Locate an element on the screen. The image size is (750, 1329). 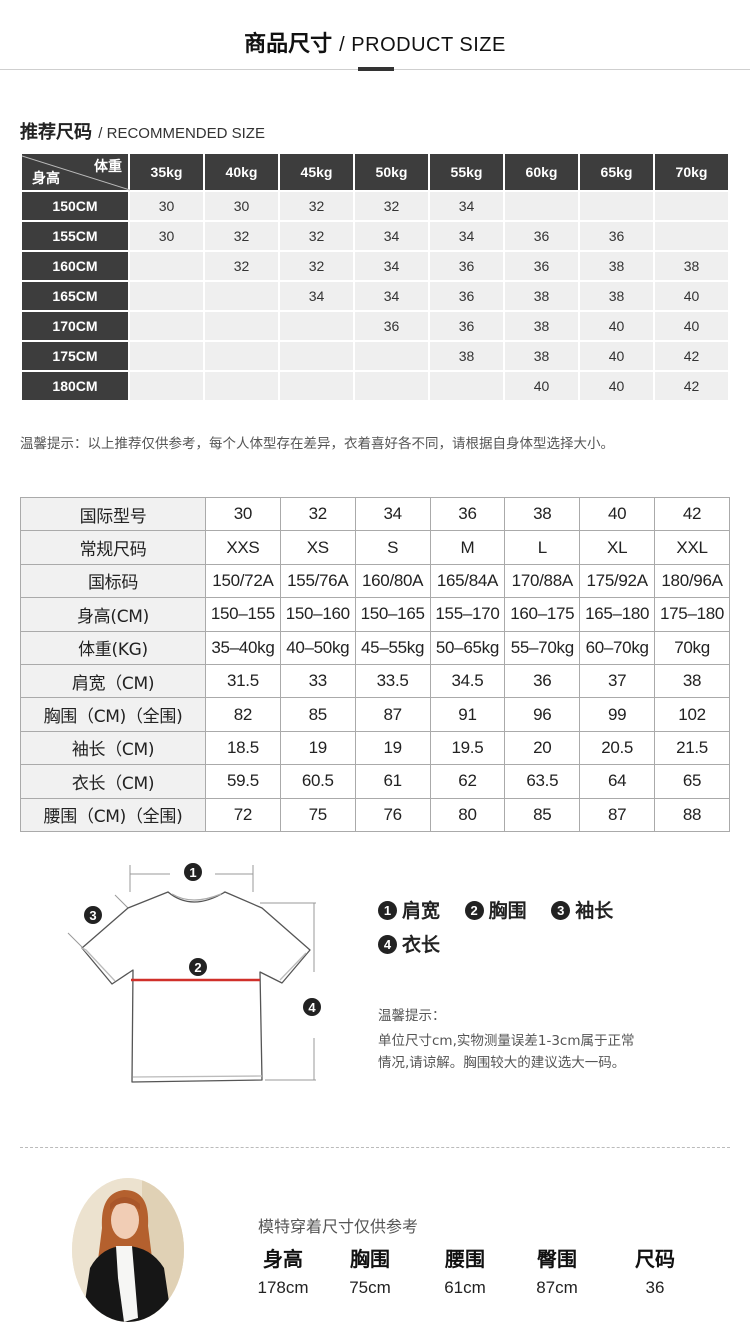
value-cell: 20.5 is located at coordinates (617, 748).